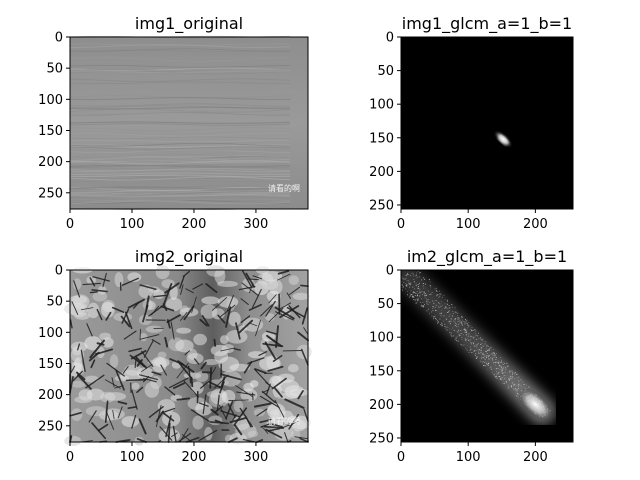  Describe the element at coordinates (468, 457) in the screenshot. I see `x-tick-label: 100` at that location.